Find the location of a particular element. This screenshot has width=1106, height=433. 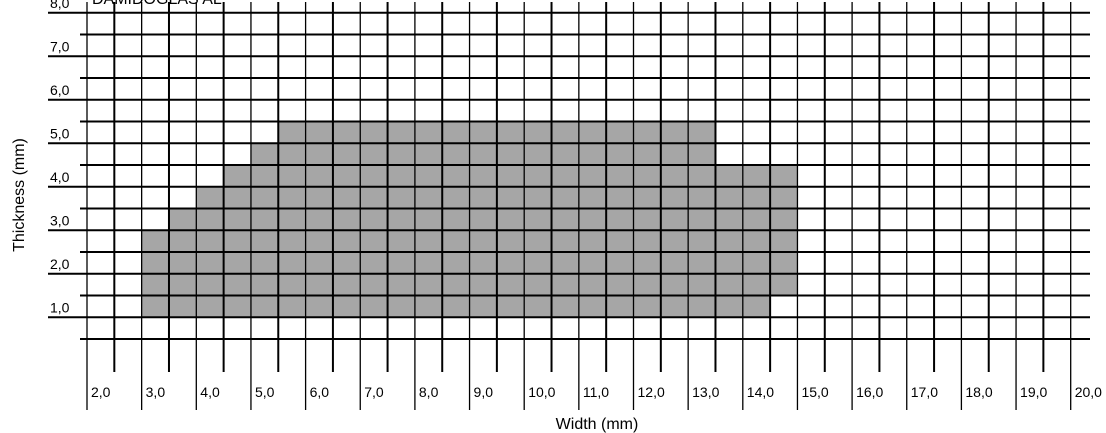

x-tick-label: 3,0 is located at coordinates (156, 392).